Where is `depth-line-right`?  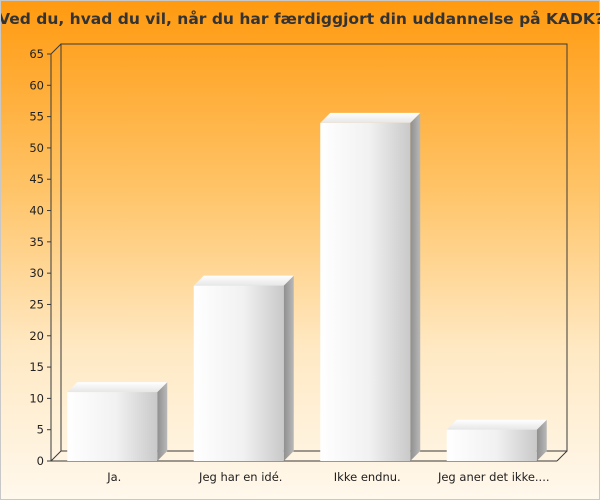 depth-line-right is located at coordinates (562, 456).